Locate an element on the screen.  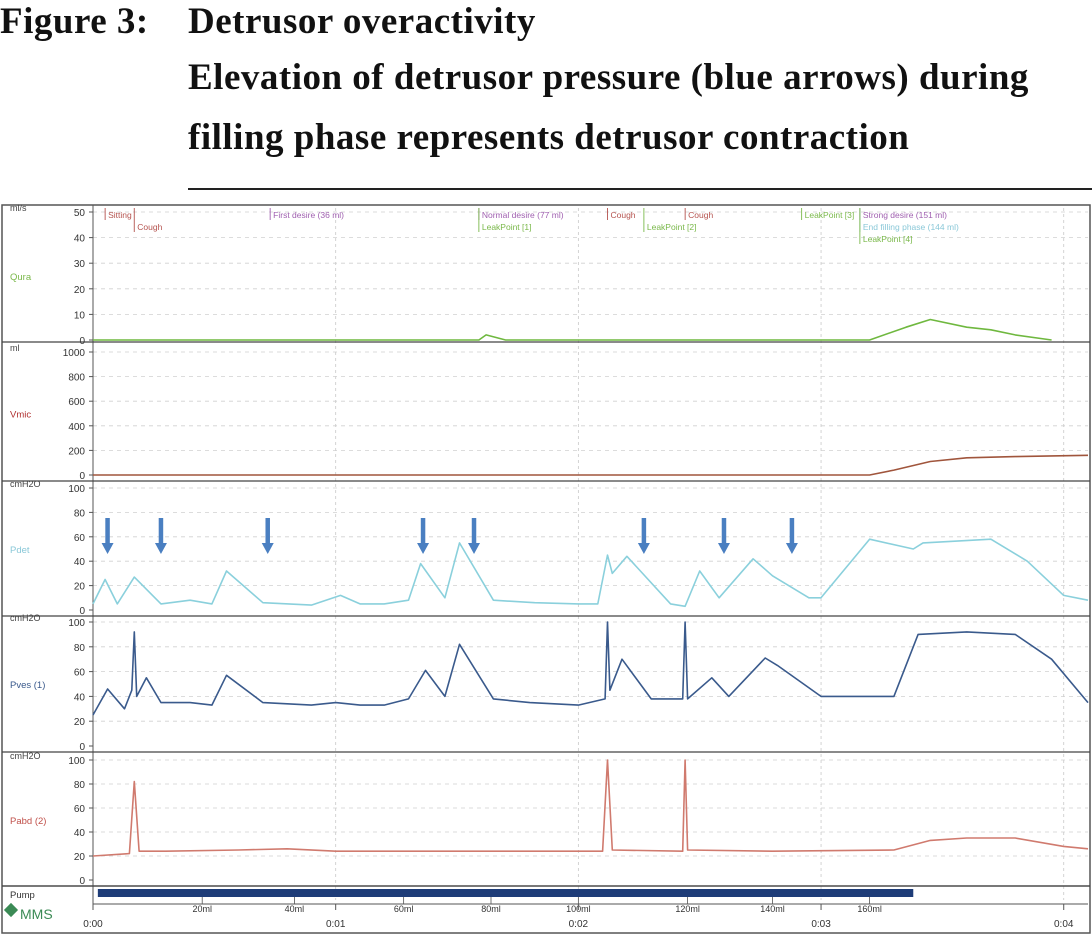
y-tick-label-2-1: 20 is located at coordinates (80, 587).